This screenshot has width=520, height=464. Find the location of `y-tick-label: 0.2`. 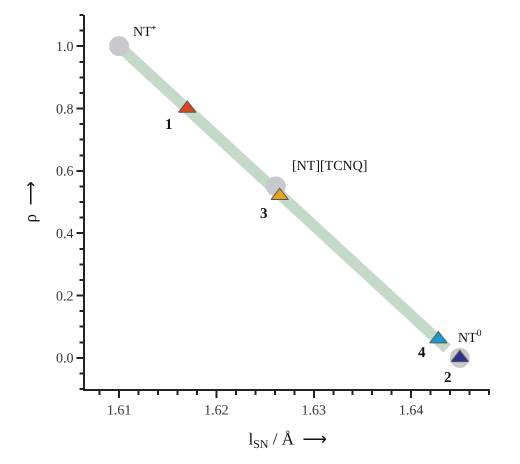

y-tick-label: 0.2 is located at coordinates (65, 296).